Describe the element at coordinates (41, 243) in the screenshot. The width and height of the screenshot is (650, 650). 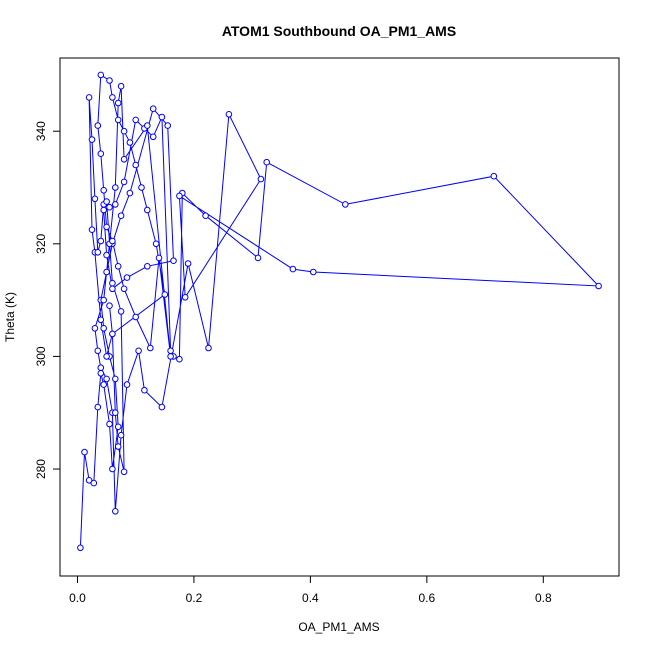
I see `y-tick-label: 320` at that location.